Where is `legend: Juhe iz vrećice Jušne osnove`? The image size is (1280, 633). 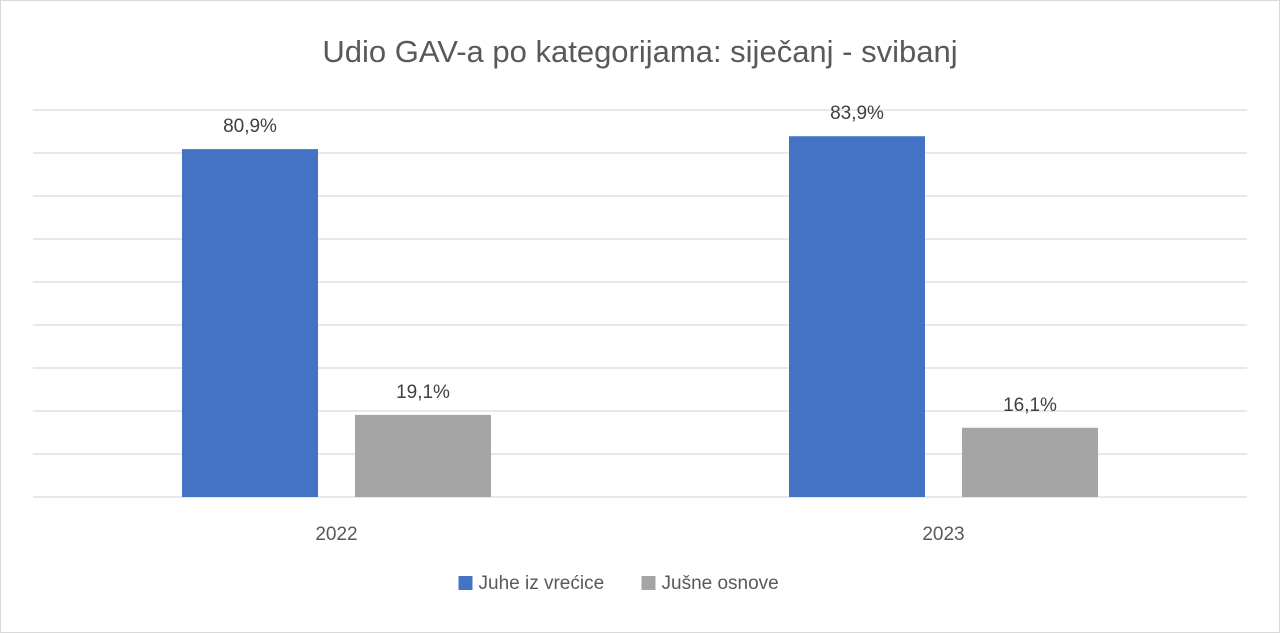 legend: Juhe iz vrećice Jušne osnove is located at coordinates (618, 583).